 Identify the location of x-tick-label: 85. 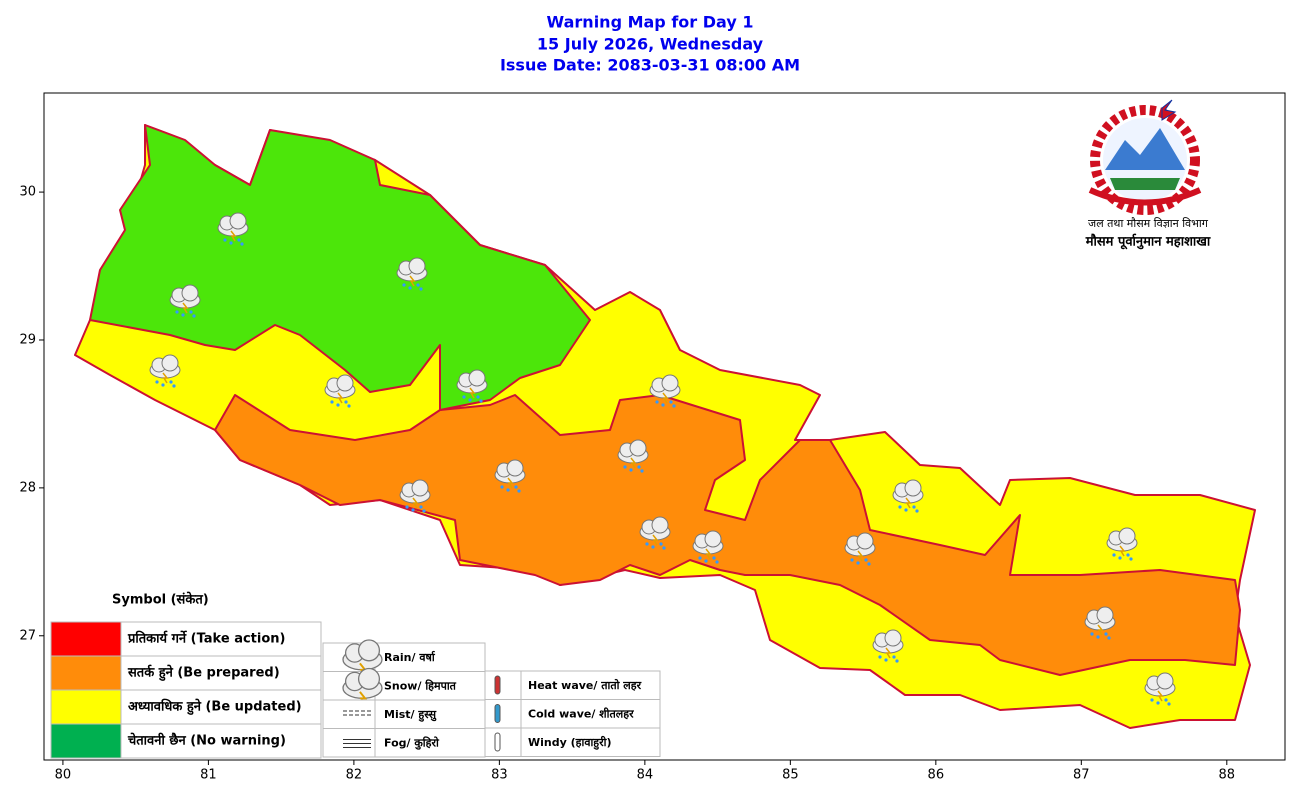
(790, 775).